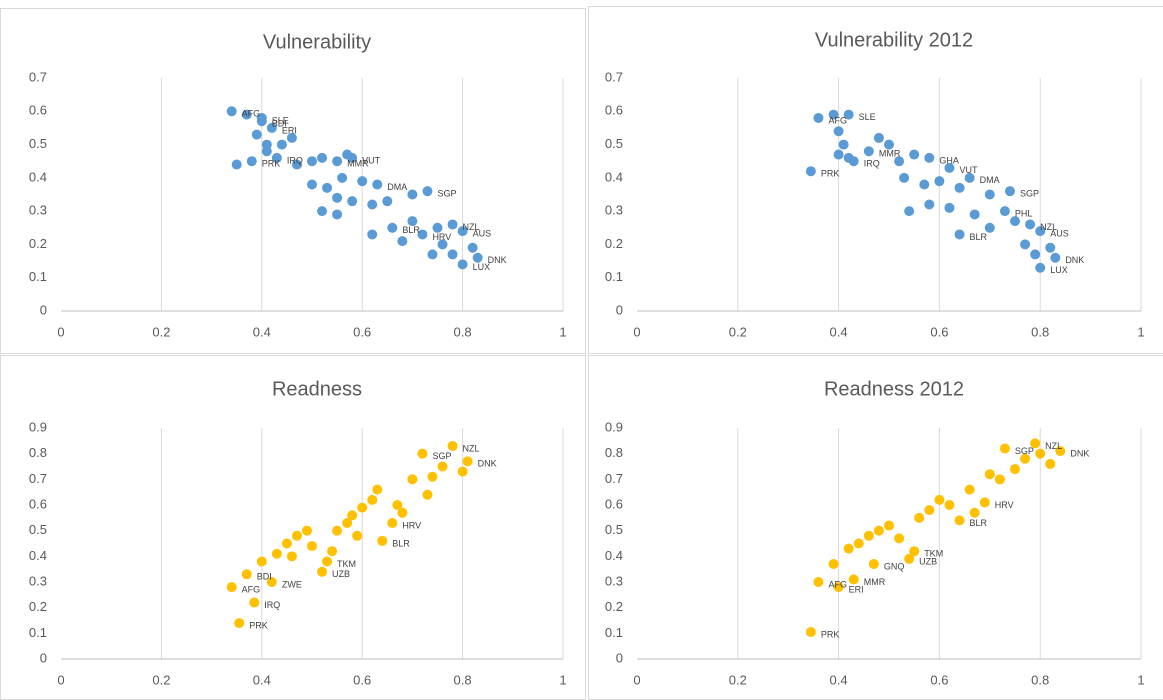 The image size is (1163, 700). I want to click on point-label: IRQ, so click(872, 164).